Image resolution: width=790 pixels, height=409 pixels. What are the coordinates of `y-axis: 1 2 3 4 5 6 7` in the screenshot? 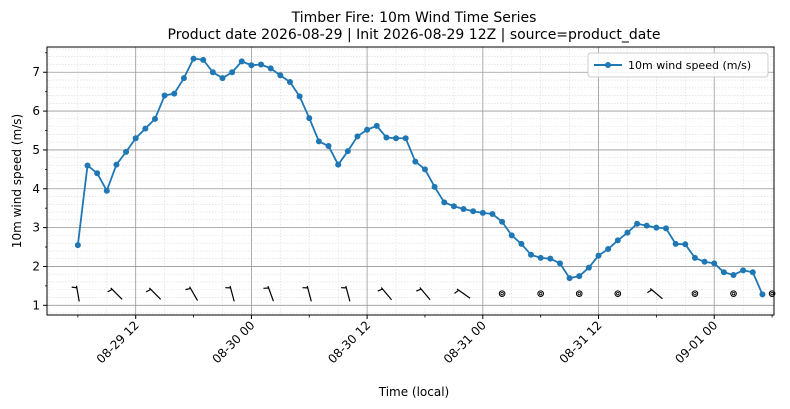 It's located at (39, 182).